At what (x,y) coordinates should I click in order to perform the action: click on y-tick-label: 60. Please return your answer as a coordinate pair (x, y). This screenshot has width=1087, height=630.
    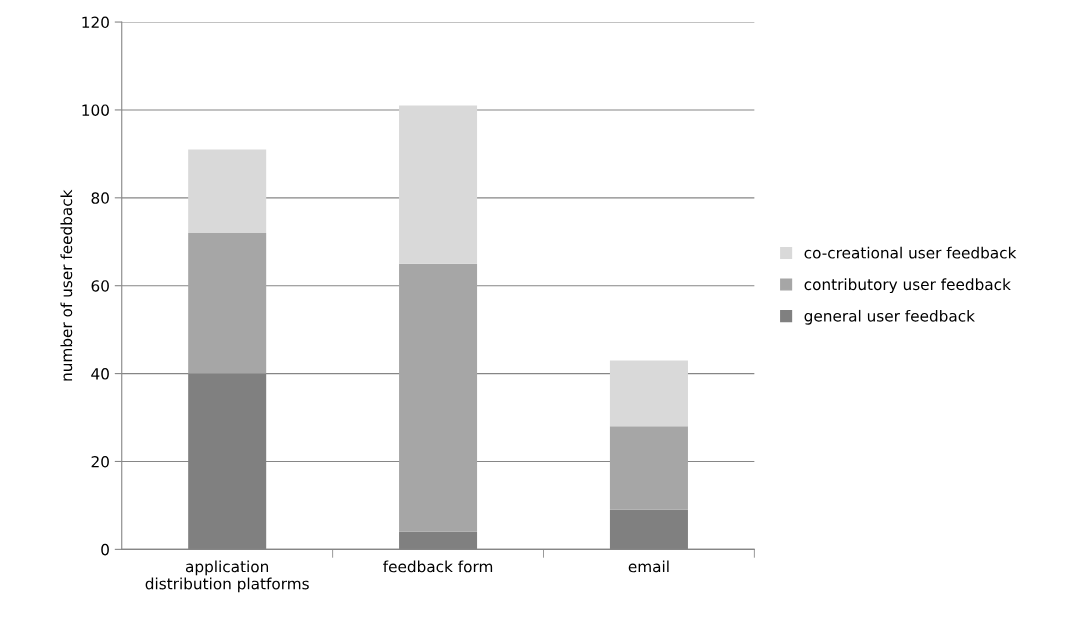
    Looking at the image, I should click on (100, 286).